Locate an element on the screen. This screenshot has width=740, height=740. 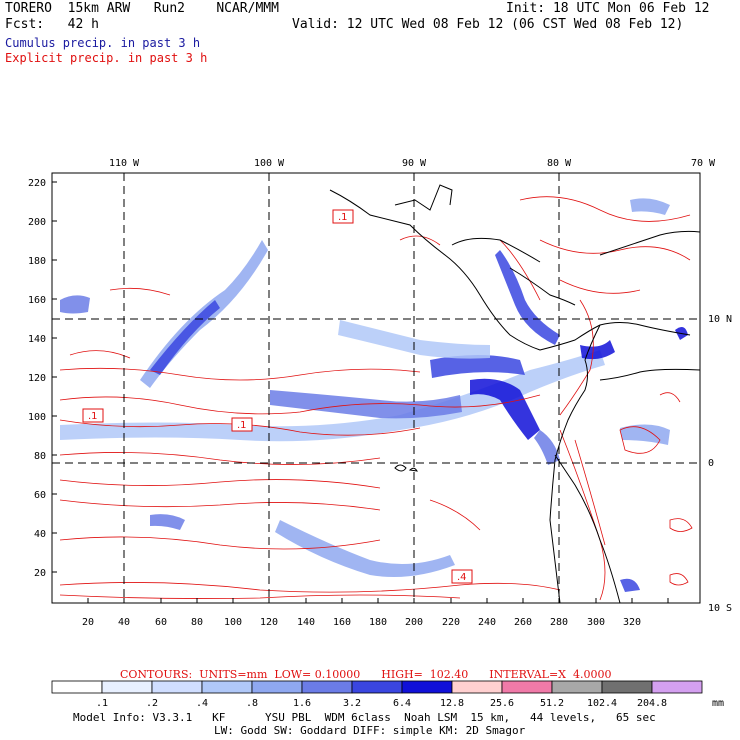
colorbar-label: 204.8 is located at coordinates (652, 703).